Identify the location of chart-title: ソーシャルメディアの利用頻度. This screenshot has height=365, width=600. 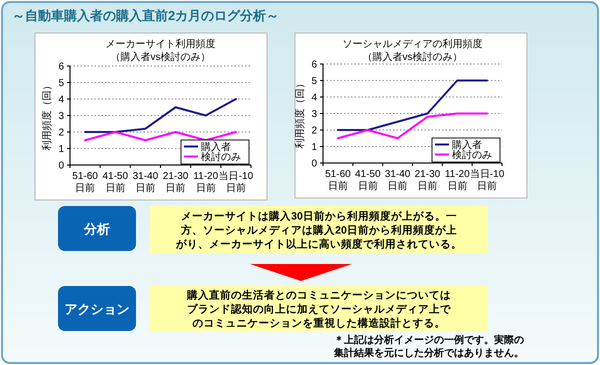
(412, 44).